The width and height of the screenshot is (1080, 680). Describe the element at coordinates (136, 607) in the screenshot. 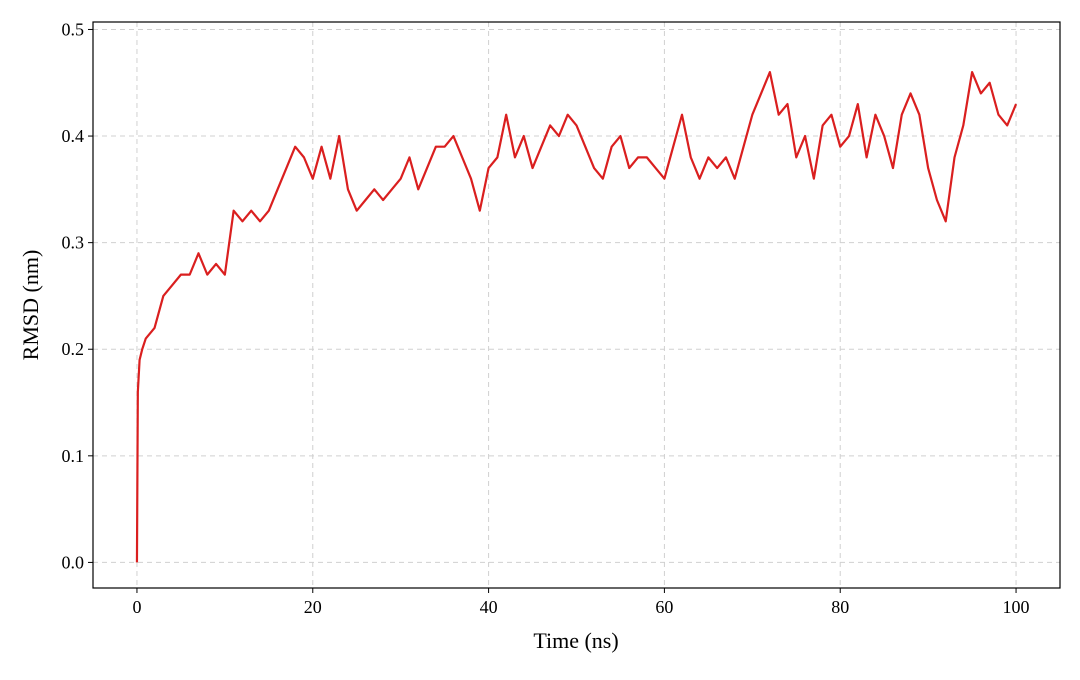

I see `x-tick-label: 0` at that location.